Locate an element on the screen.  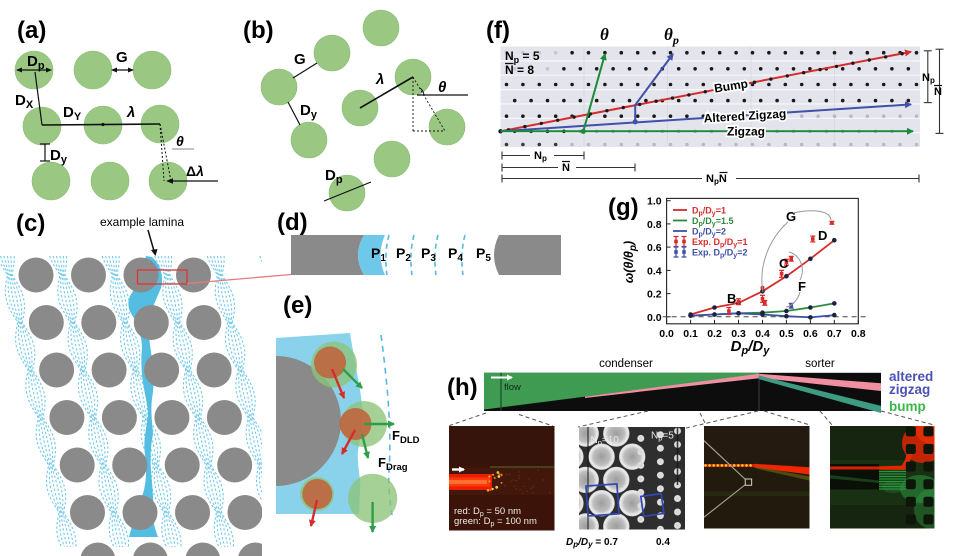
svg-text: P2 is located at coordinates (403, 254).